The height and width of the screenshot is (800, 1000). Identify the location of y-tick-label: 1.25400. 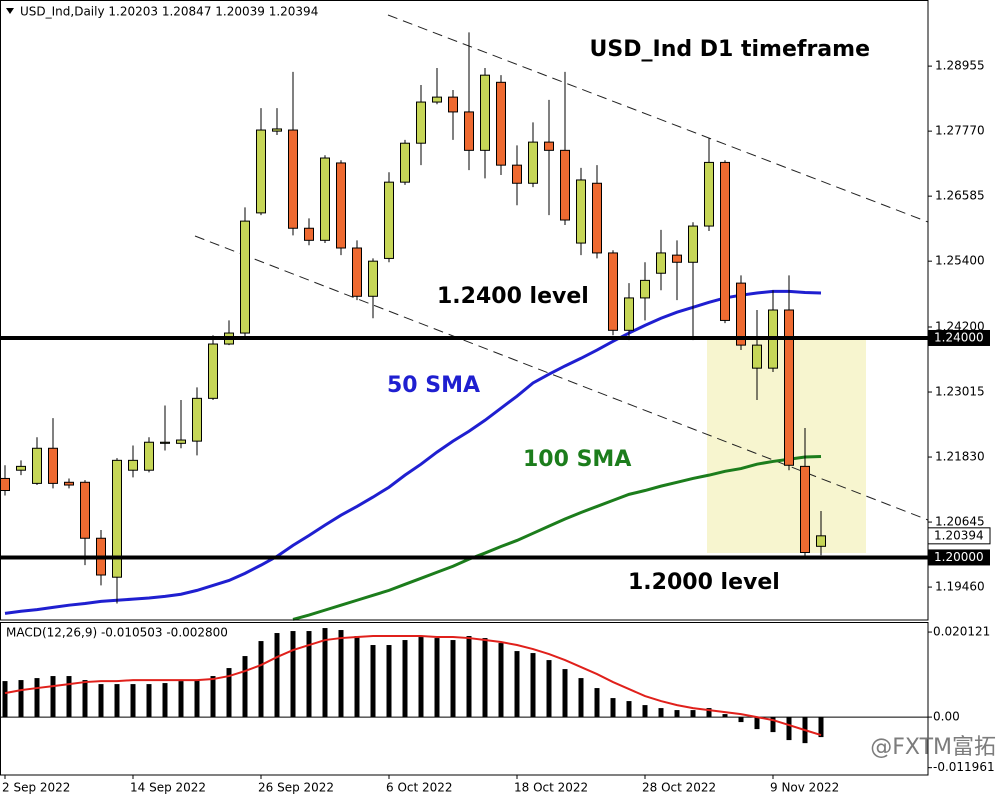
(960, 261).